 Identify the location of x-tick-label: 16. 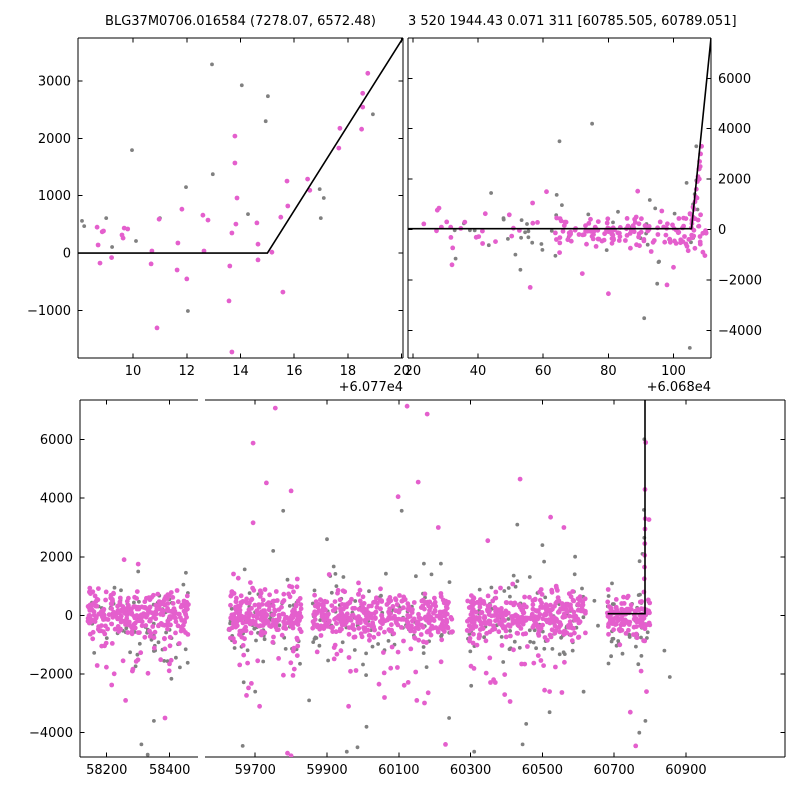
(294, 371).